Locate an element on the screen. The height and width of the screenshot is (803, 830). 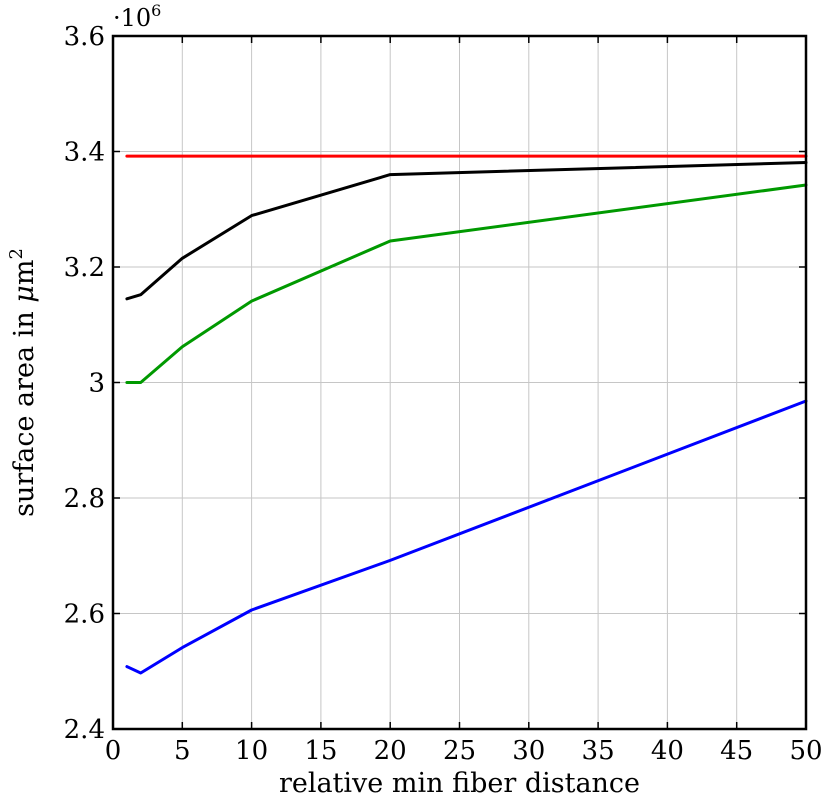
x-axis-label: relative min fiber distance is located at coordinates (459, 783).